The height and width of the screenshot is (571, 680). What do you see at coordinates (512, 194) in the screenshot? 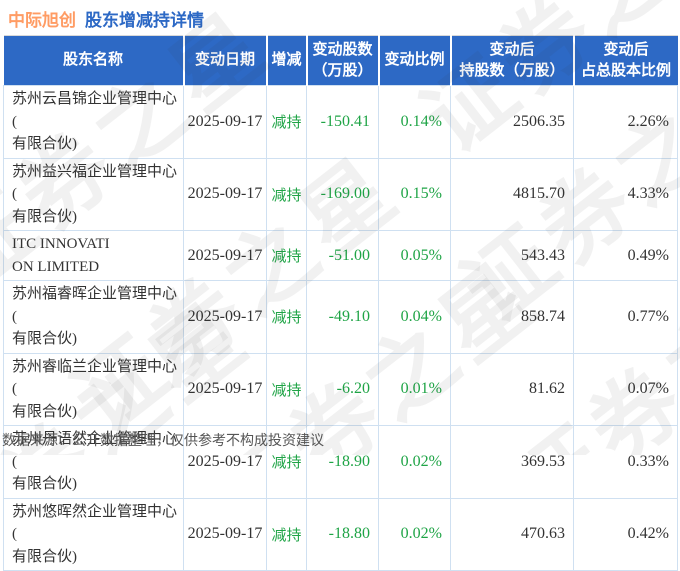
I see `shares-after-cell: 4815.70` at bounding box center [512, 194].